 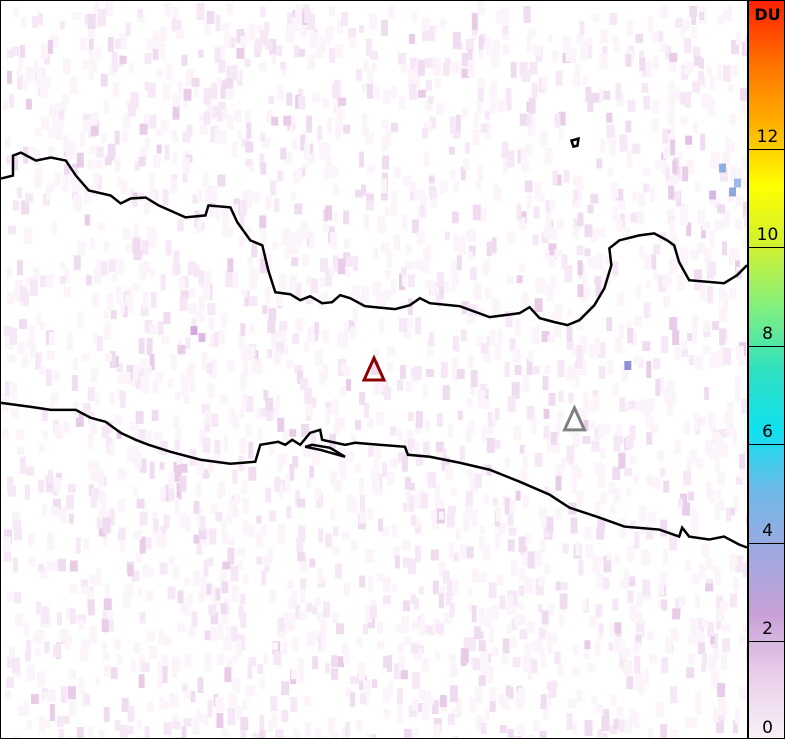 I want to click on colorbar-tick-label: 4, so click(x=767, y=530).